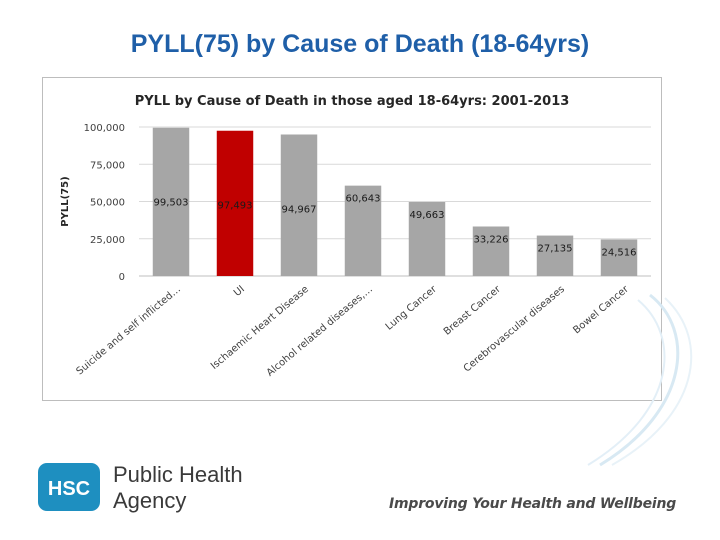 The image size is (720, 540). Describe the element at coordinates (122, 277) in the screenshot. I see `y-tick-label: 0` at that location.